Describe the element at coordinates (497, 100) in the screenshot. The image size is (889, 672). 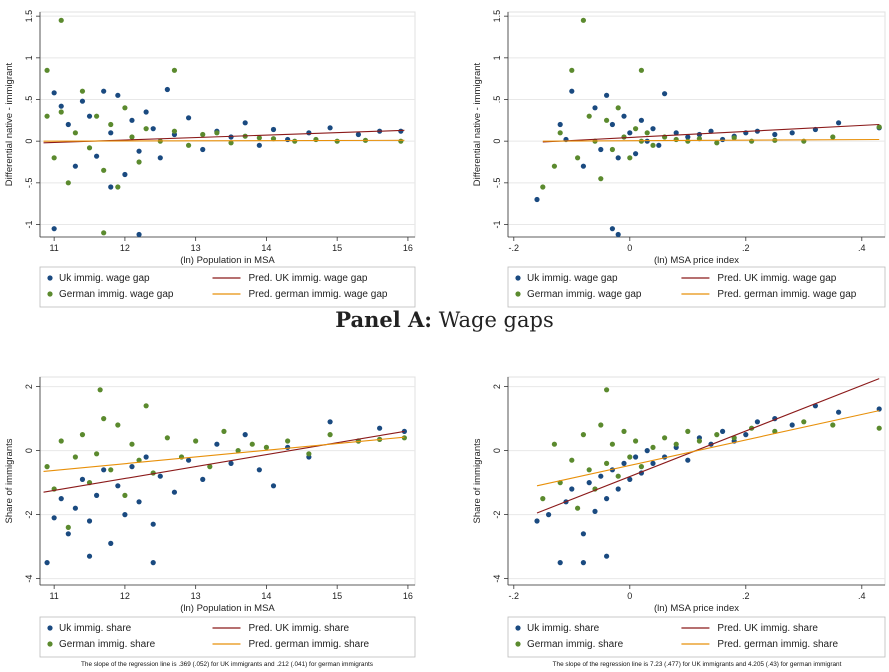
I see `y-tick-label: .5` at that location.